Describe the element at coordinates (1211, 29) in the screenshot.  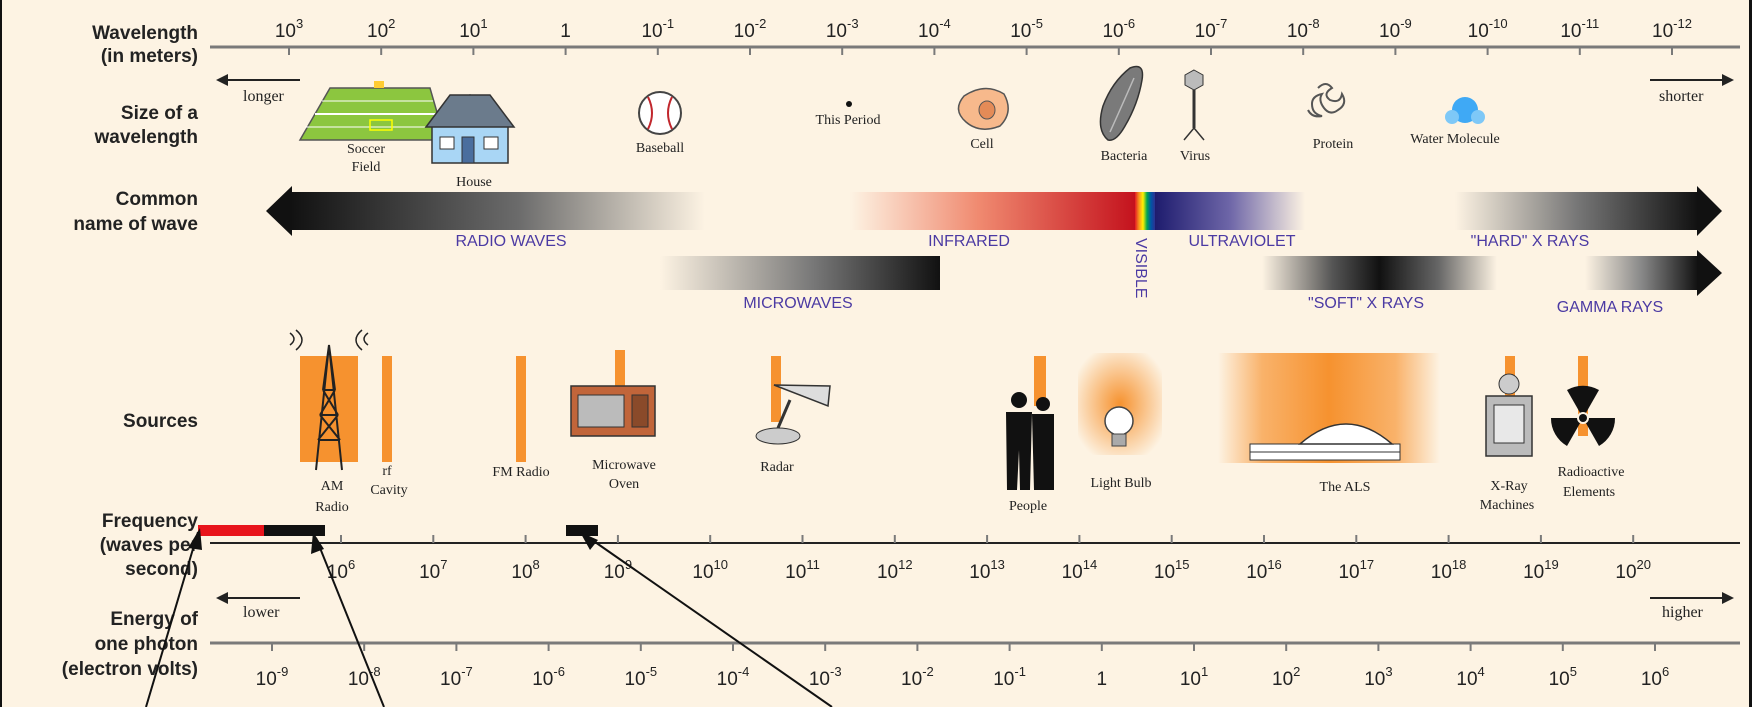
I see `wavelength-tick-label: 10⁻⁷` at that location.